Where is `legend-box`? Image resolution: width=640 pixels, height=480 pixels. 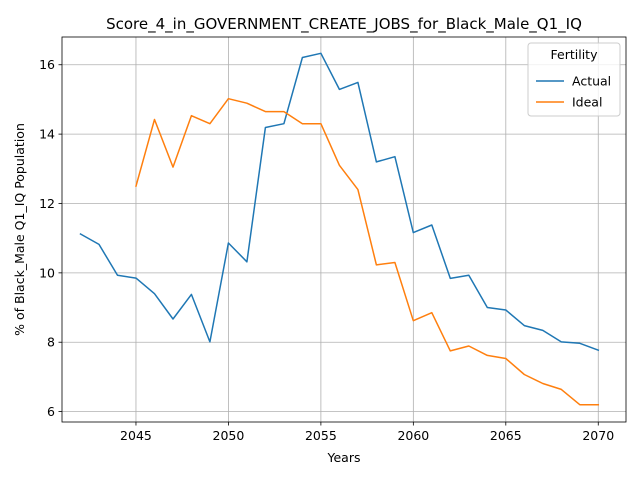 legend-box is located at coordinates (574, 79).